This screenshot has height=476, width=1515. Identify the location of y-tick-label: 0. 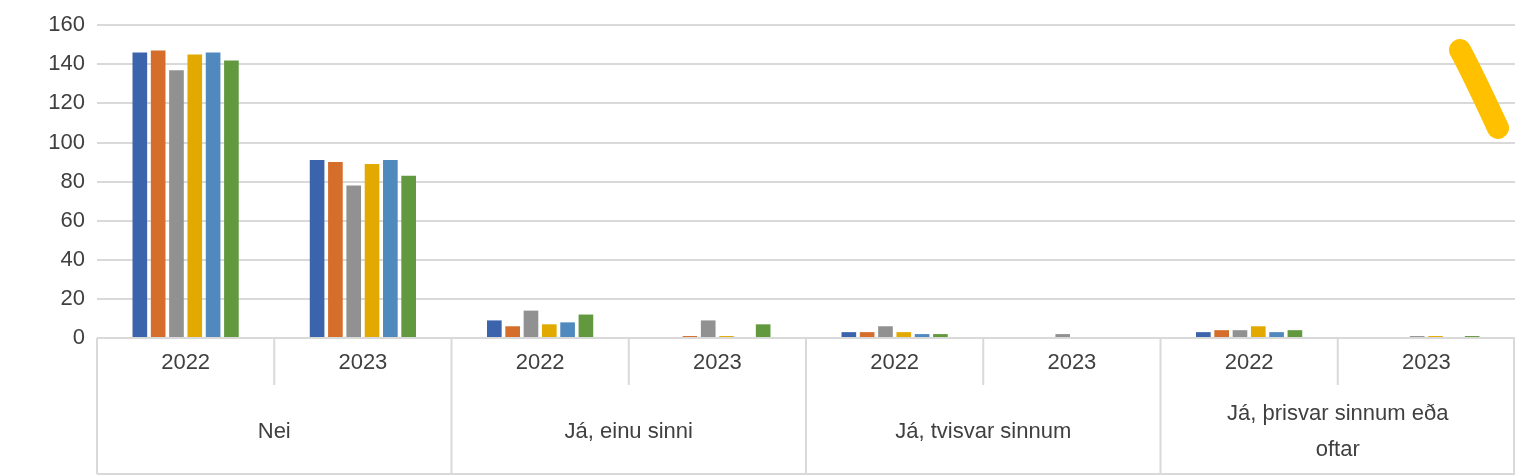
(78, 337).